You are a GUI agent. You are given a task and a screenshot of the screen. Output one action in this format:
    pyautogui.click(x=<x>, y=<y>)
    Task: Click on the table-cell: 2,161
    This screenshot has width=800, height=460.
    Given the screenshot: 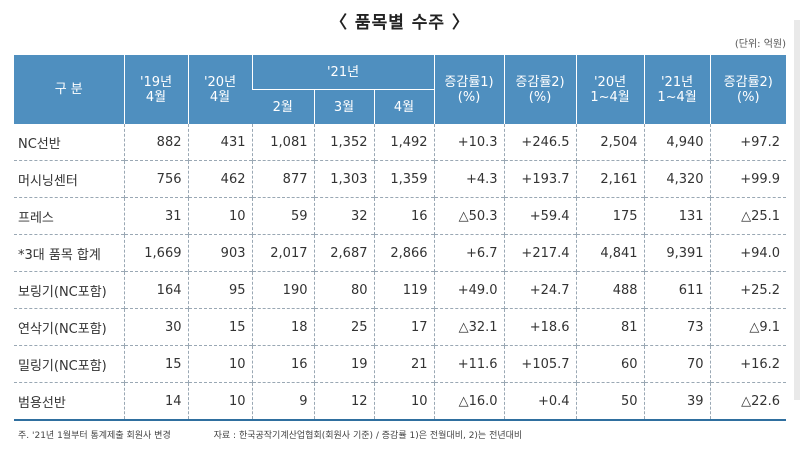 What is the action you would take?
    pyautogui.click(x=610, y=179)
    